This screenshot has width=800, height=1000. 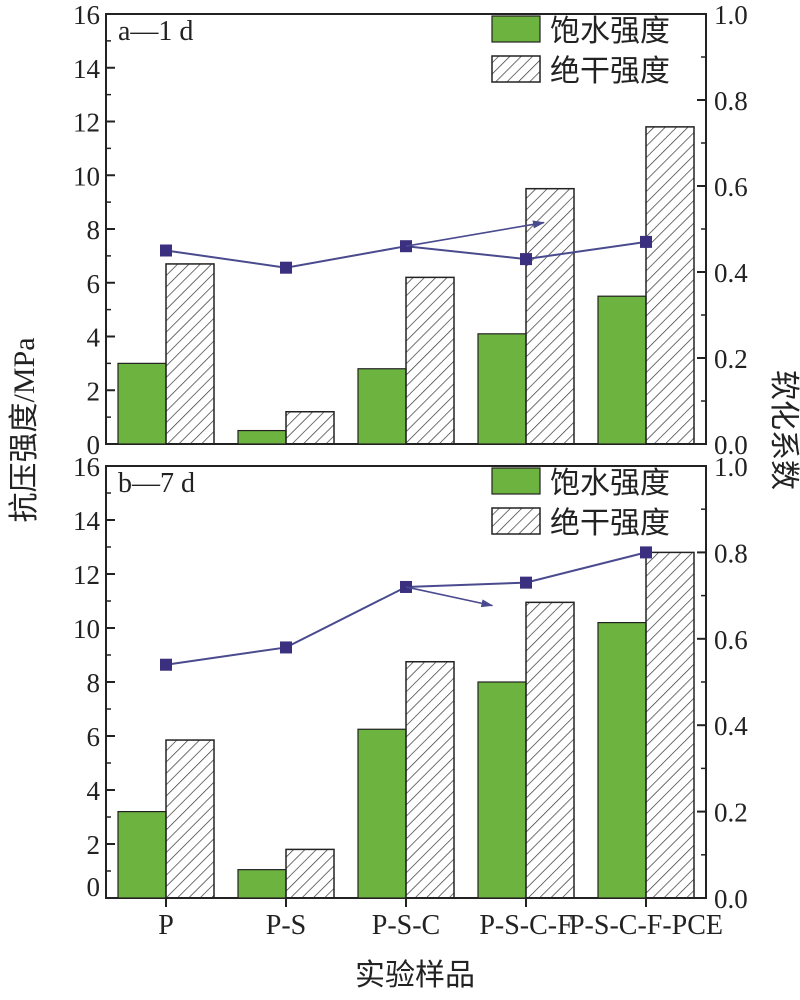 What do you see at coordinates (166, 925) in the screenshot?
I see `x-tick-label: P` at bounding box center [166, 925].